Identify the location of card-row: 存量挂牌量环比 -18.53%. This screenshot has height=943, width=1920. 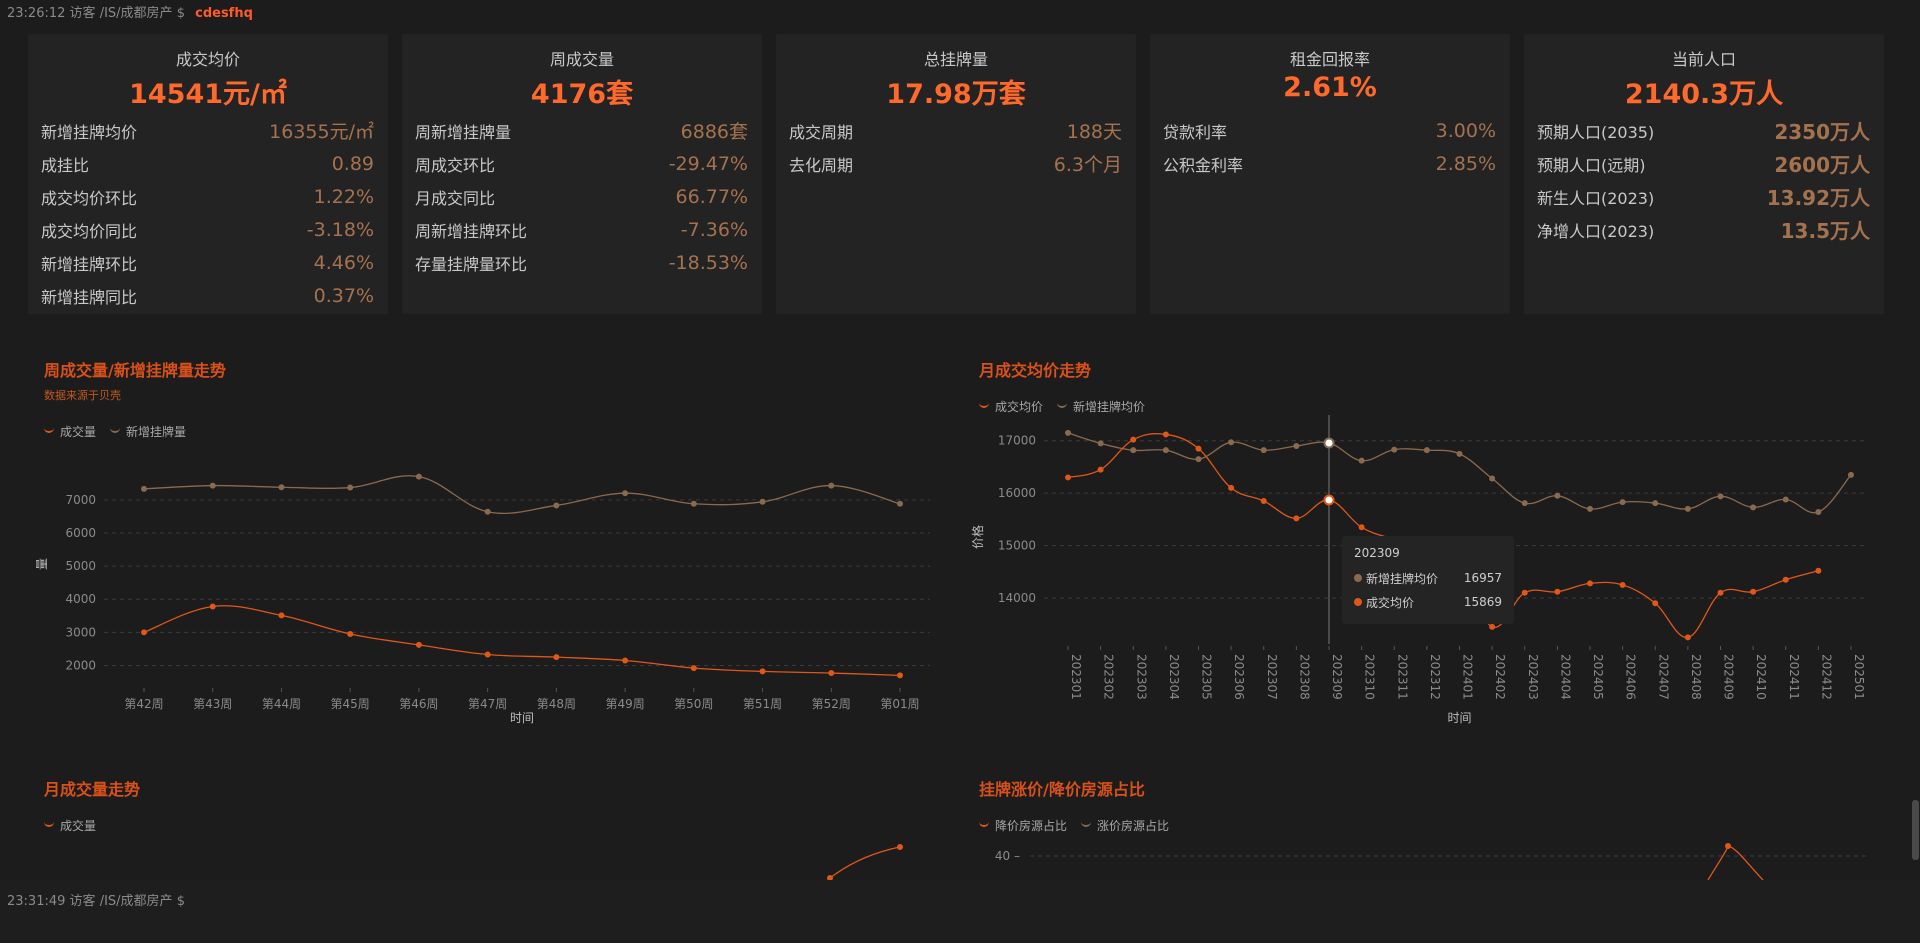
(581, 262).